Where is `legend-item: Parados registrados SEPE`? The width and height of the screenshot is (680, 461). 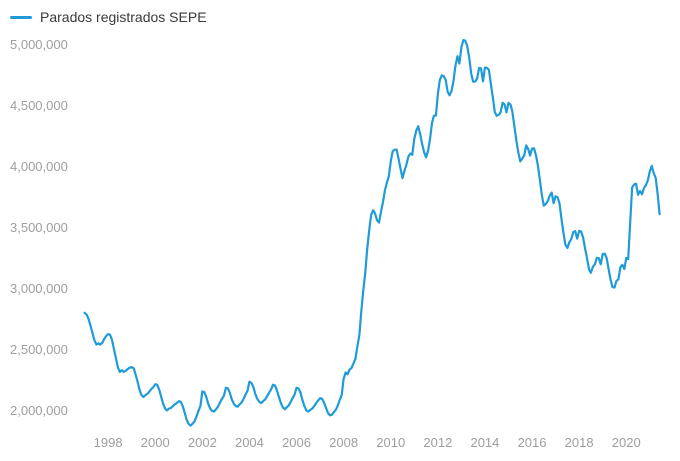 legend-item: Parados registrados SEPE is located at coordinates (108, 17).